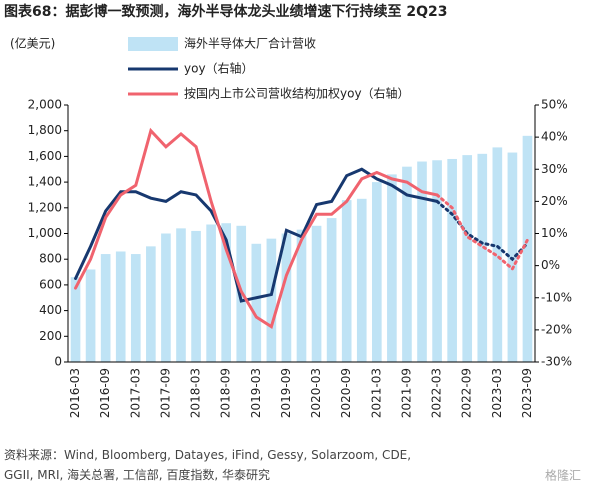 The height and width of the screenshot is (491, 601). I want to click on y-axis-label: (亿美元), so click(32, 43).